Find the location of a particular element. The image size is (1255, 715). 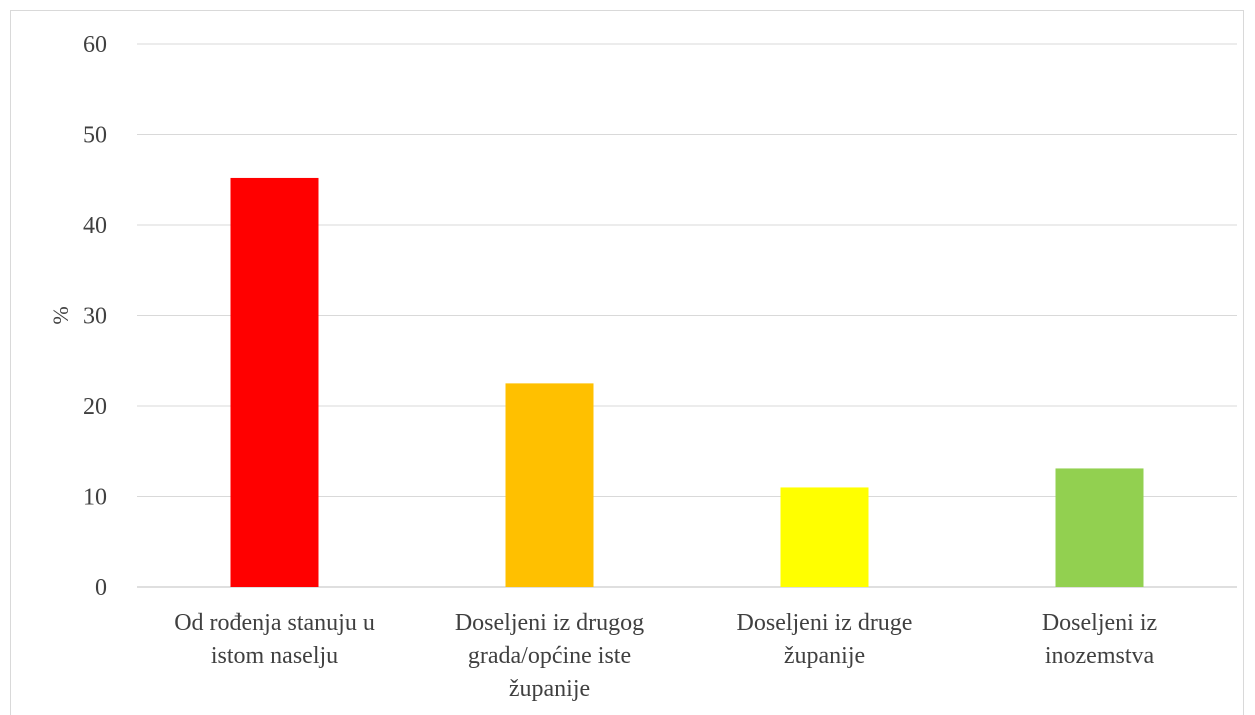

y-axis-ticks: 0 10 20 30 40 50 60 is located at coordinates (95, 316).